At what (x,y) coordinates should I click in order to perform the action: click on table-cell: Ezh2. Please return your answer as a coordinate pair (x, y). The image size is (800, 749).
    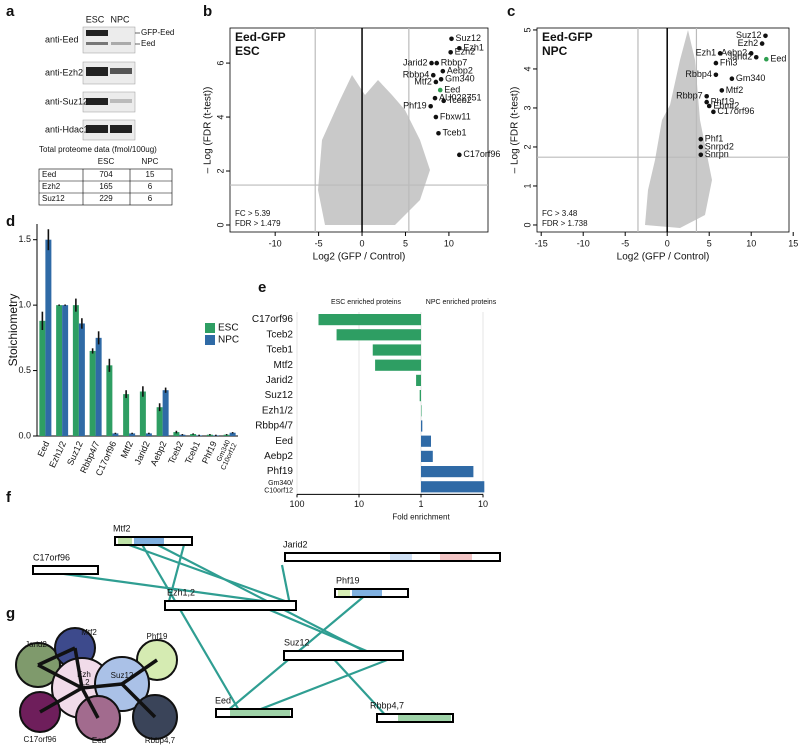
    Looking at the image, I should click on (51, 186).